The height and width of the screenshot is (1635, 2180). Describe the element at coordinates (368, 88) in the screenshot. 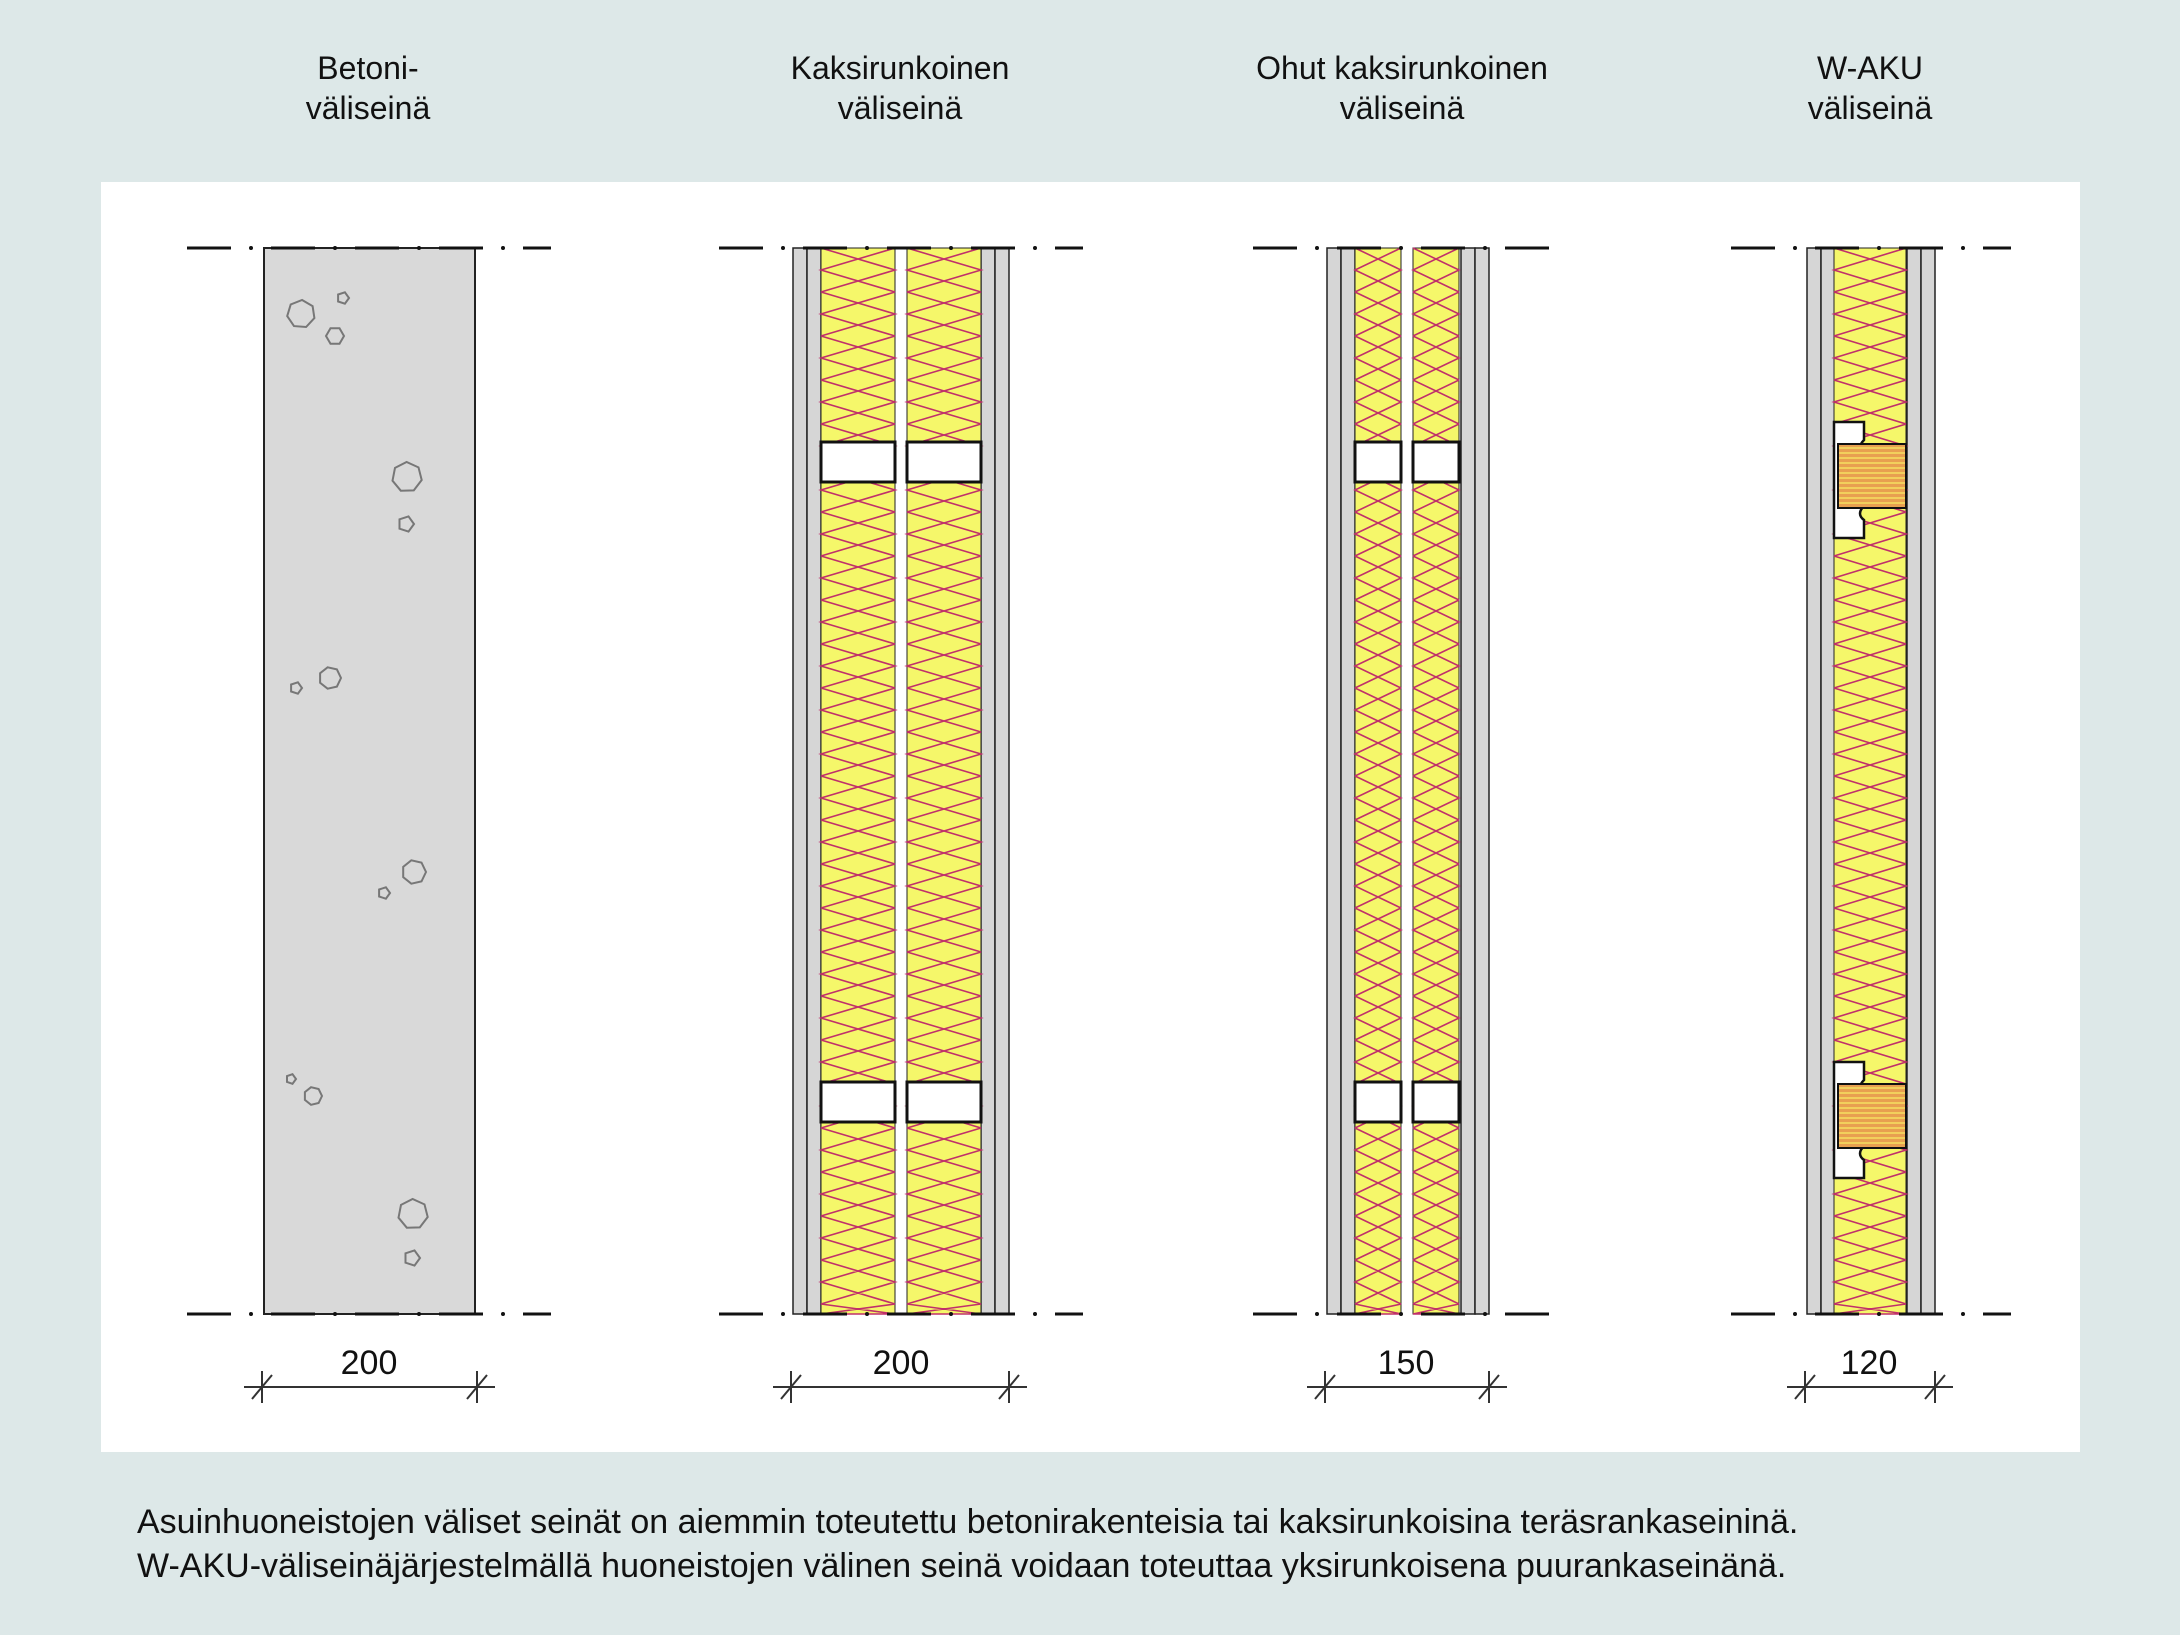

I see `title-betoni: Betoni- väliseinä` at that location.